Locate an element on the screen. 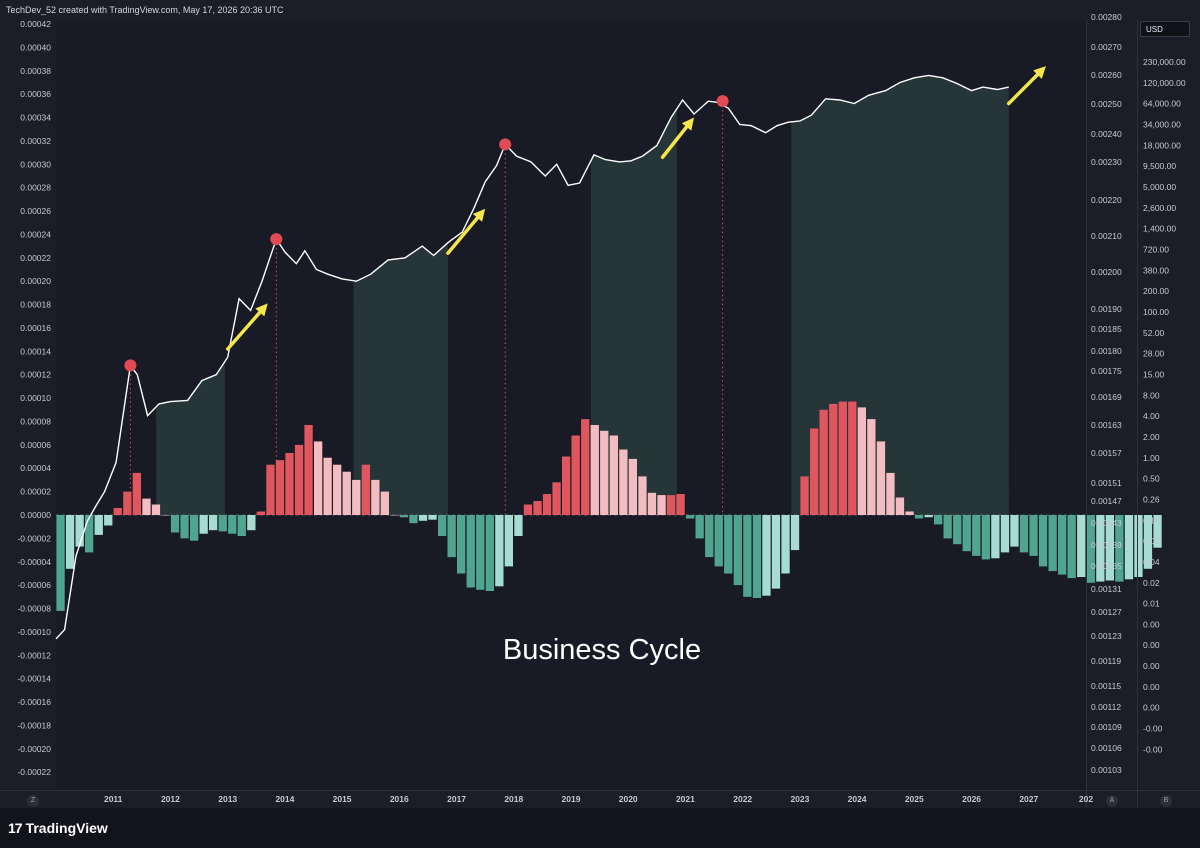 This screenshot has height=848, width=1200. left-axis-tick-label: 0.00036 is located at coordinates (35, 94).